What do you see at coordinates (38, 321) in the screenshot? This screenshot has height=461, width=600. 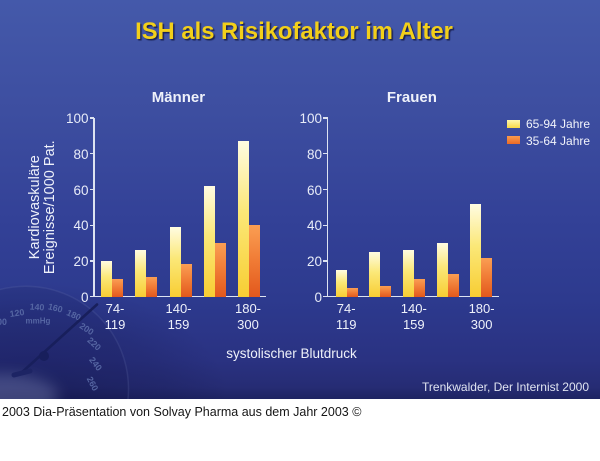 I see `svg-text: mmHg` at bounding box center [38, 321].